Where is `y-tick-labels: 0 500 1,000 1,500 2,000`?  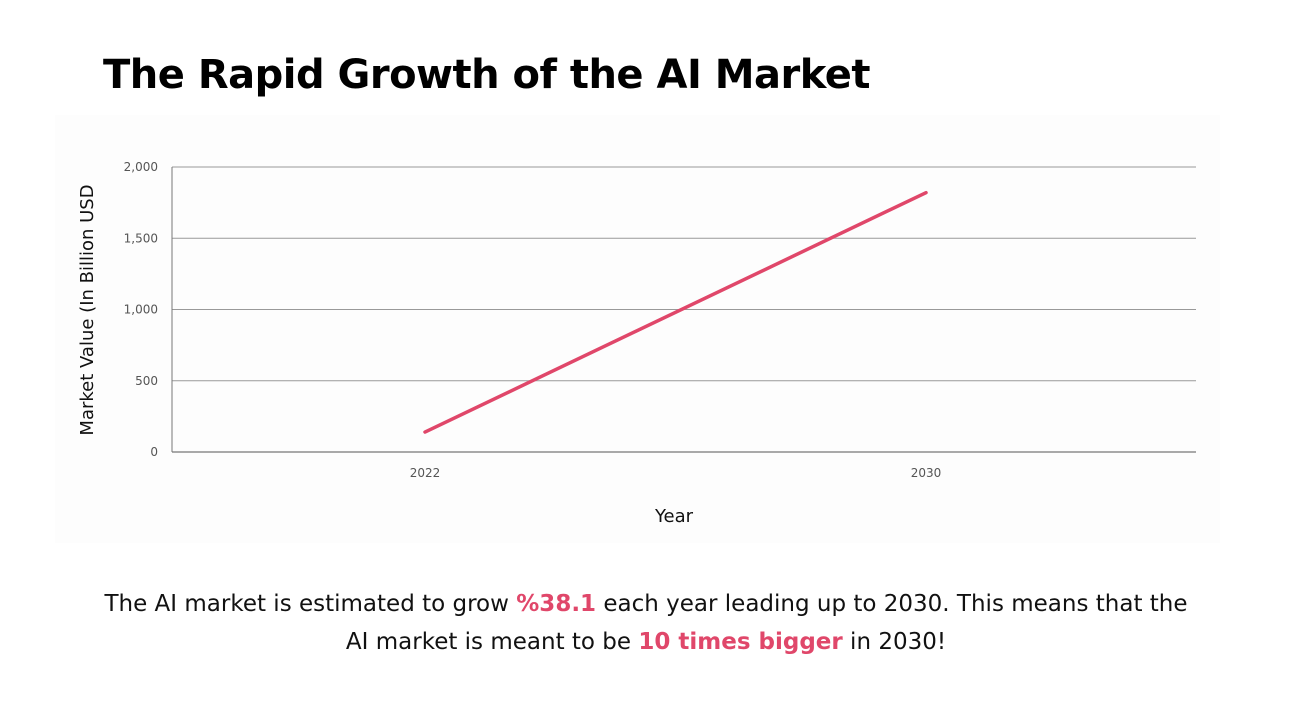 y-tick-labels: 0 500 1,000 1,500 2,000 is located at coordinates (141, 309).